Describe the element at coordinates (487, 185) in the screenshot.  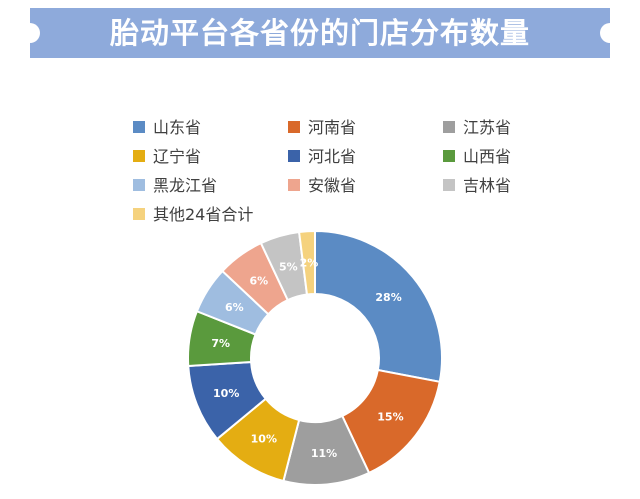
I see `legend-label: 吉林省` at that location.